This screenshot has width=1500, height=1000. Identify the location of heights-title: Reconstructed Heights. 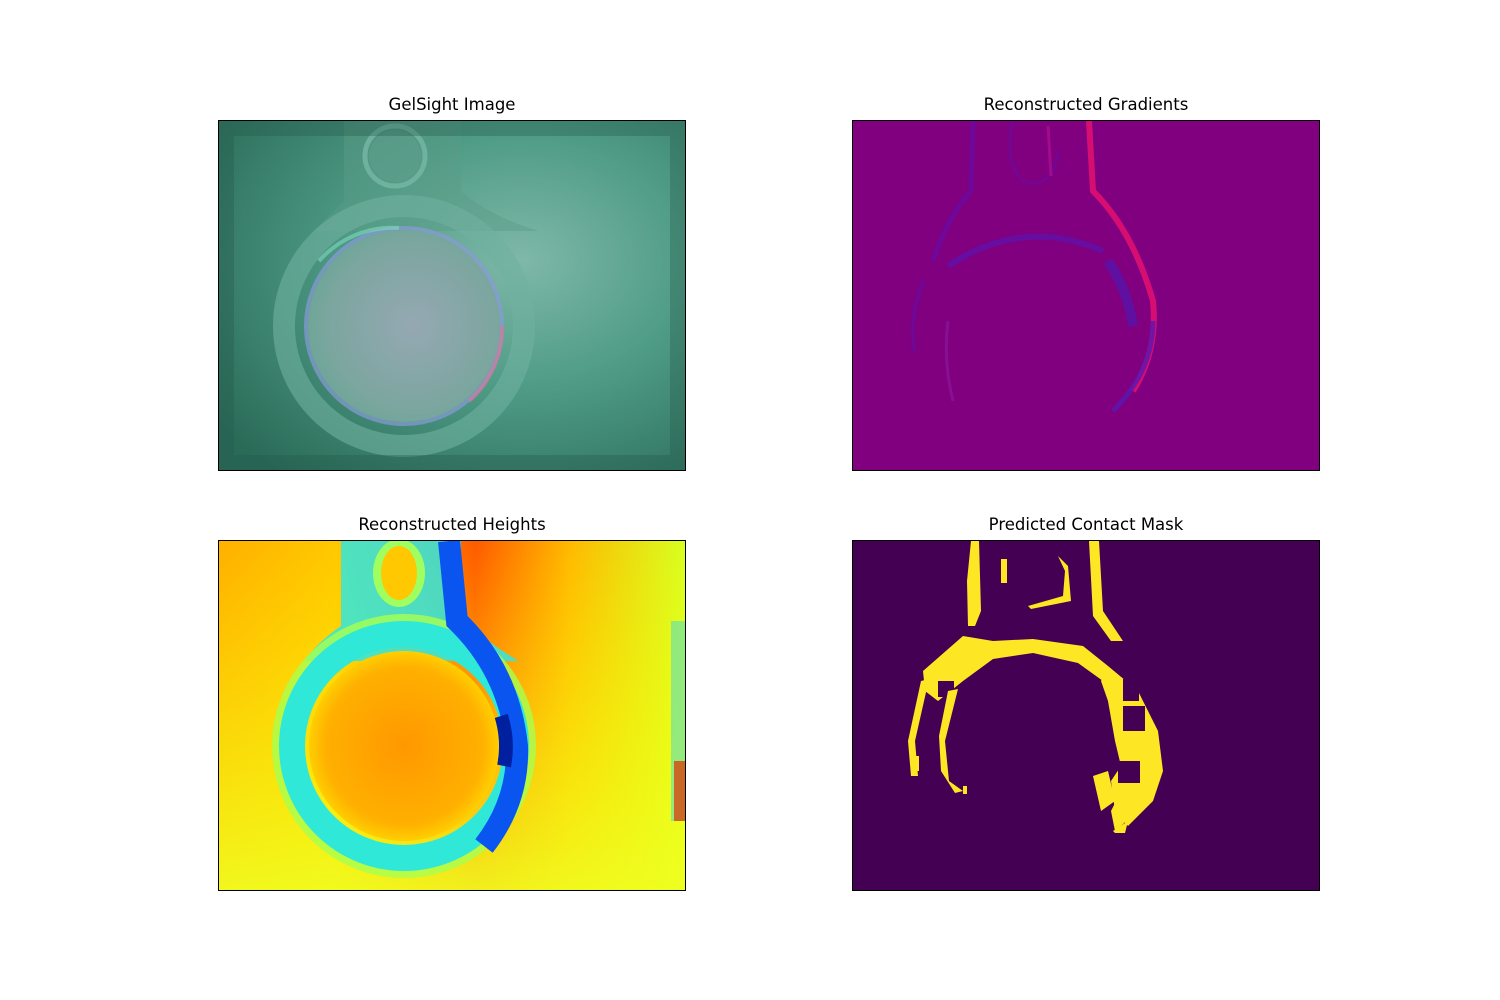
(452, 524).